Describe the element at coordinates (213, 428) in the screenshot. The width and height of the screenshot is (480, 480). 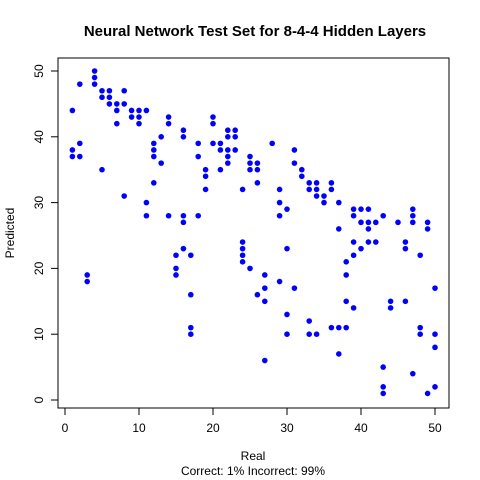
I see `x-tick-label: 20` at that location.